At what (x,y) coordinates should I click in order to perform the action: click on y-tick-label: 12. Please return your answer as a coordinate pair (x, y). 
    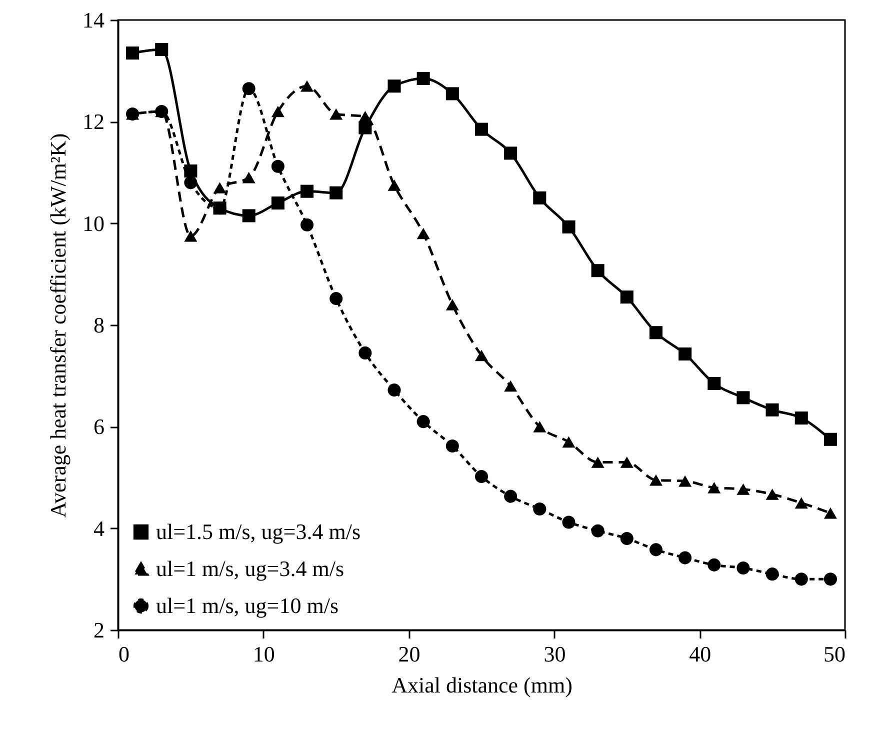
    Looking at the image, I should click on (93, 121).